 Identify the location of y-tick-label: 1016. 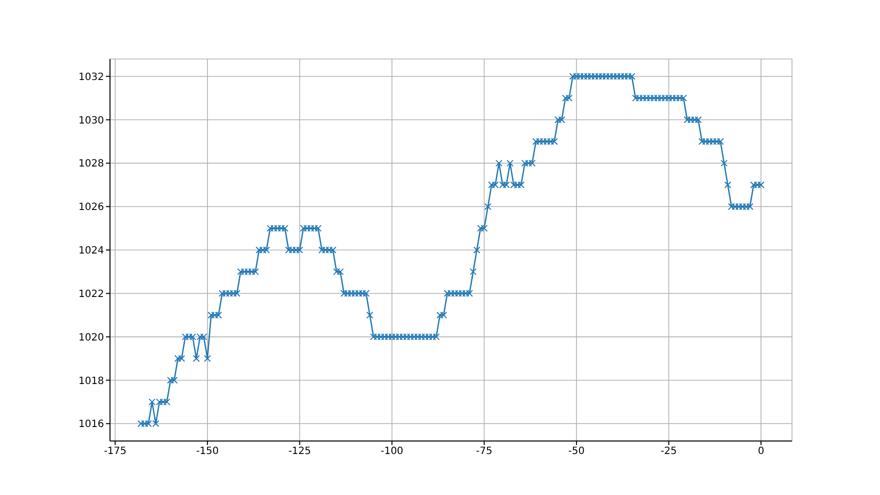
(91, 424).